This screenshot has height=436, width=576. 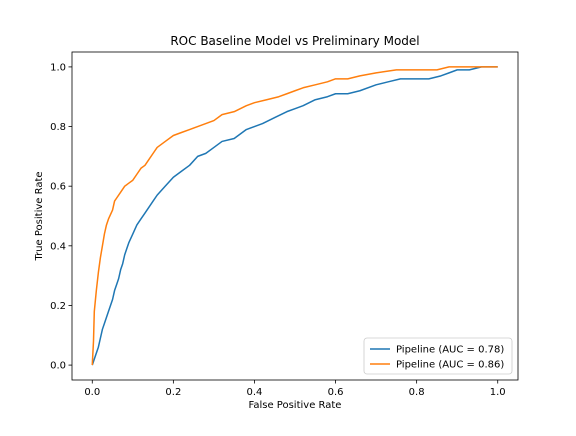 I want to click on legend-box, so click(x=438, y=356).